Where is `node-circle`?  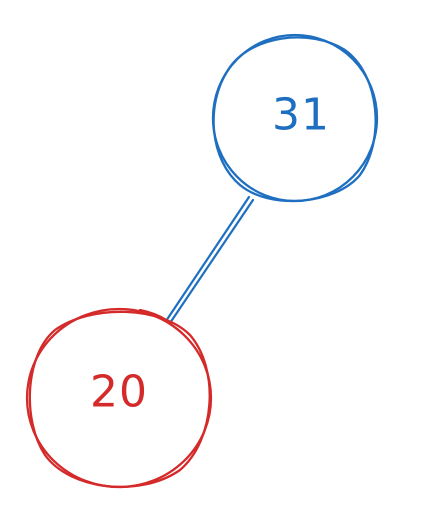
node-circle is located at coordinates (295, 118).